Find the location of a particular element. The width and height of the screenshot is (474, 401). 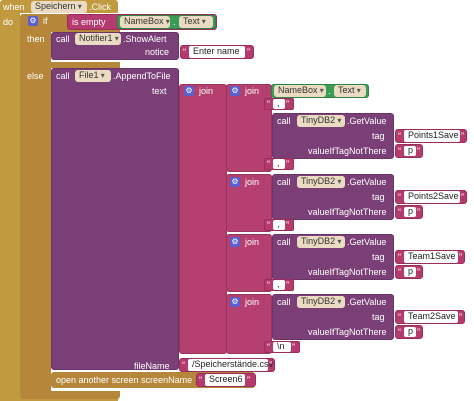

tinydb-1-method-label: .GetValue is located at coordinates (367, 121).